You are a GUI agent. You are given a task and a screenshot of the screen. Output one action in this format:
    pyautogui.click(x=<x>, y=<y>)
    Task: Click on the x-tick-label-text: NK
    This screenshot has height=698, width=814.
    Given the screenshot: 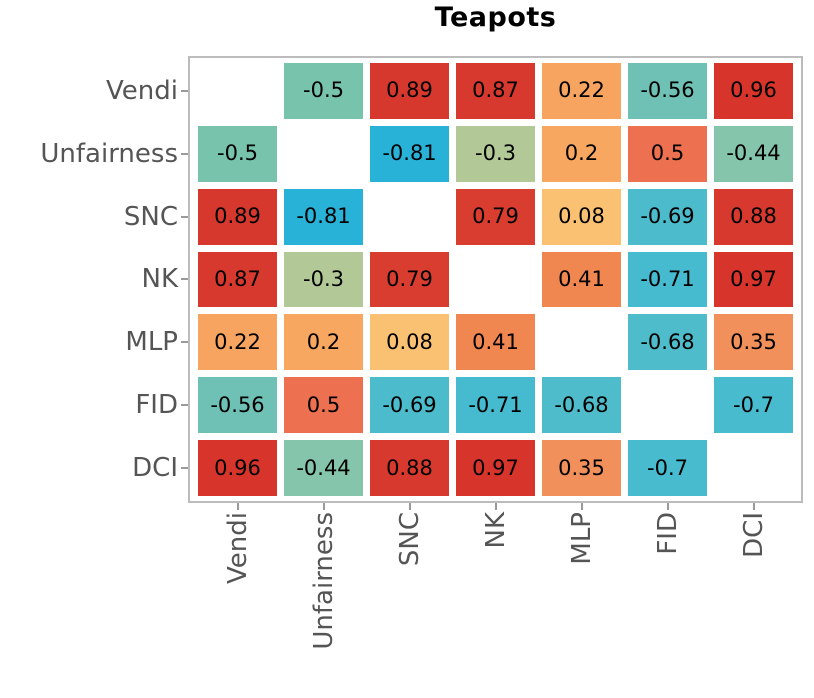 What is the action you would take?
    pyautogui.click(x=495, y=530)
    